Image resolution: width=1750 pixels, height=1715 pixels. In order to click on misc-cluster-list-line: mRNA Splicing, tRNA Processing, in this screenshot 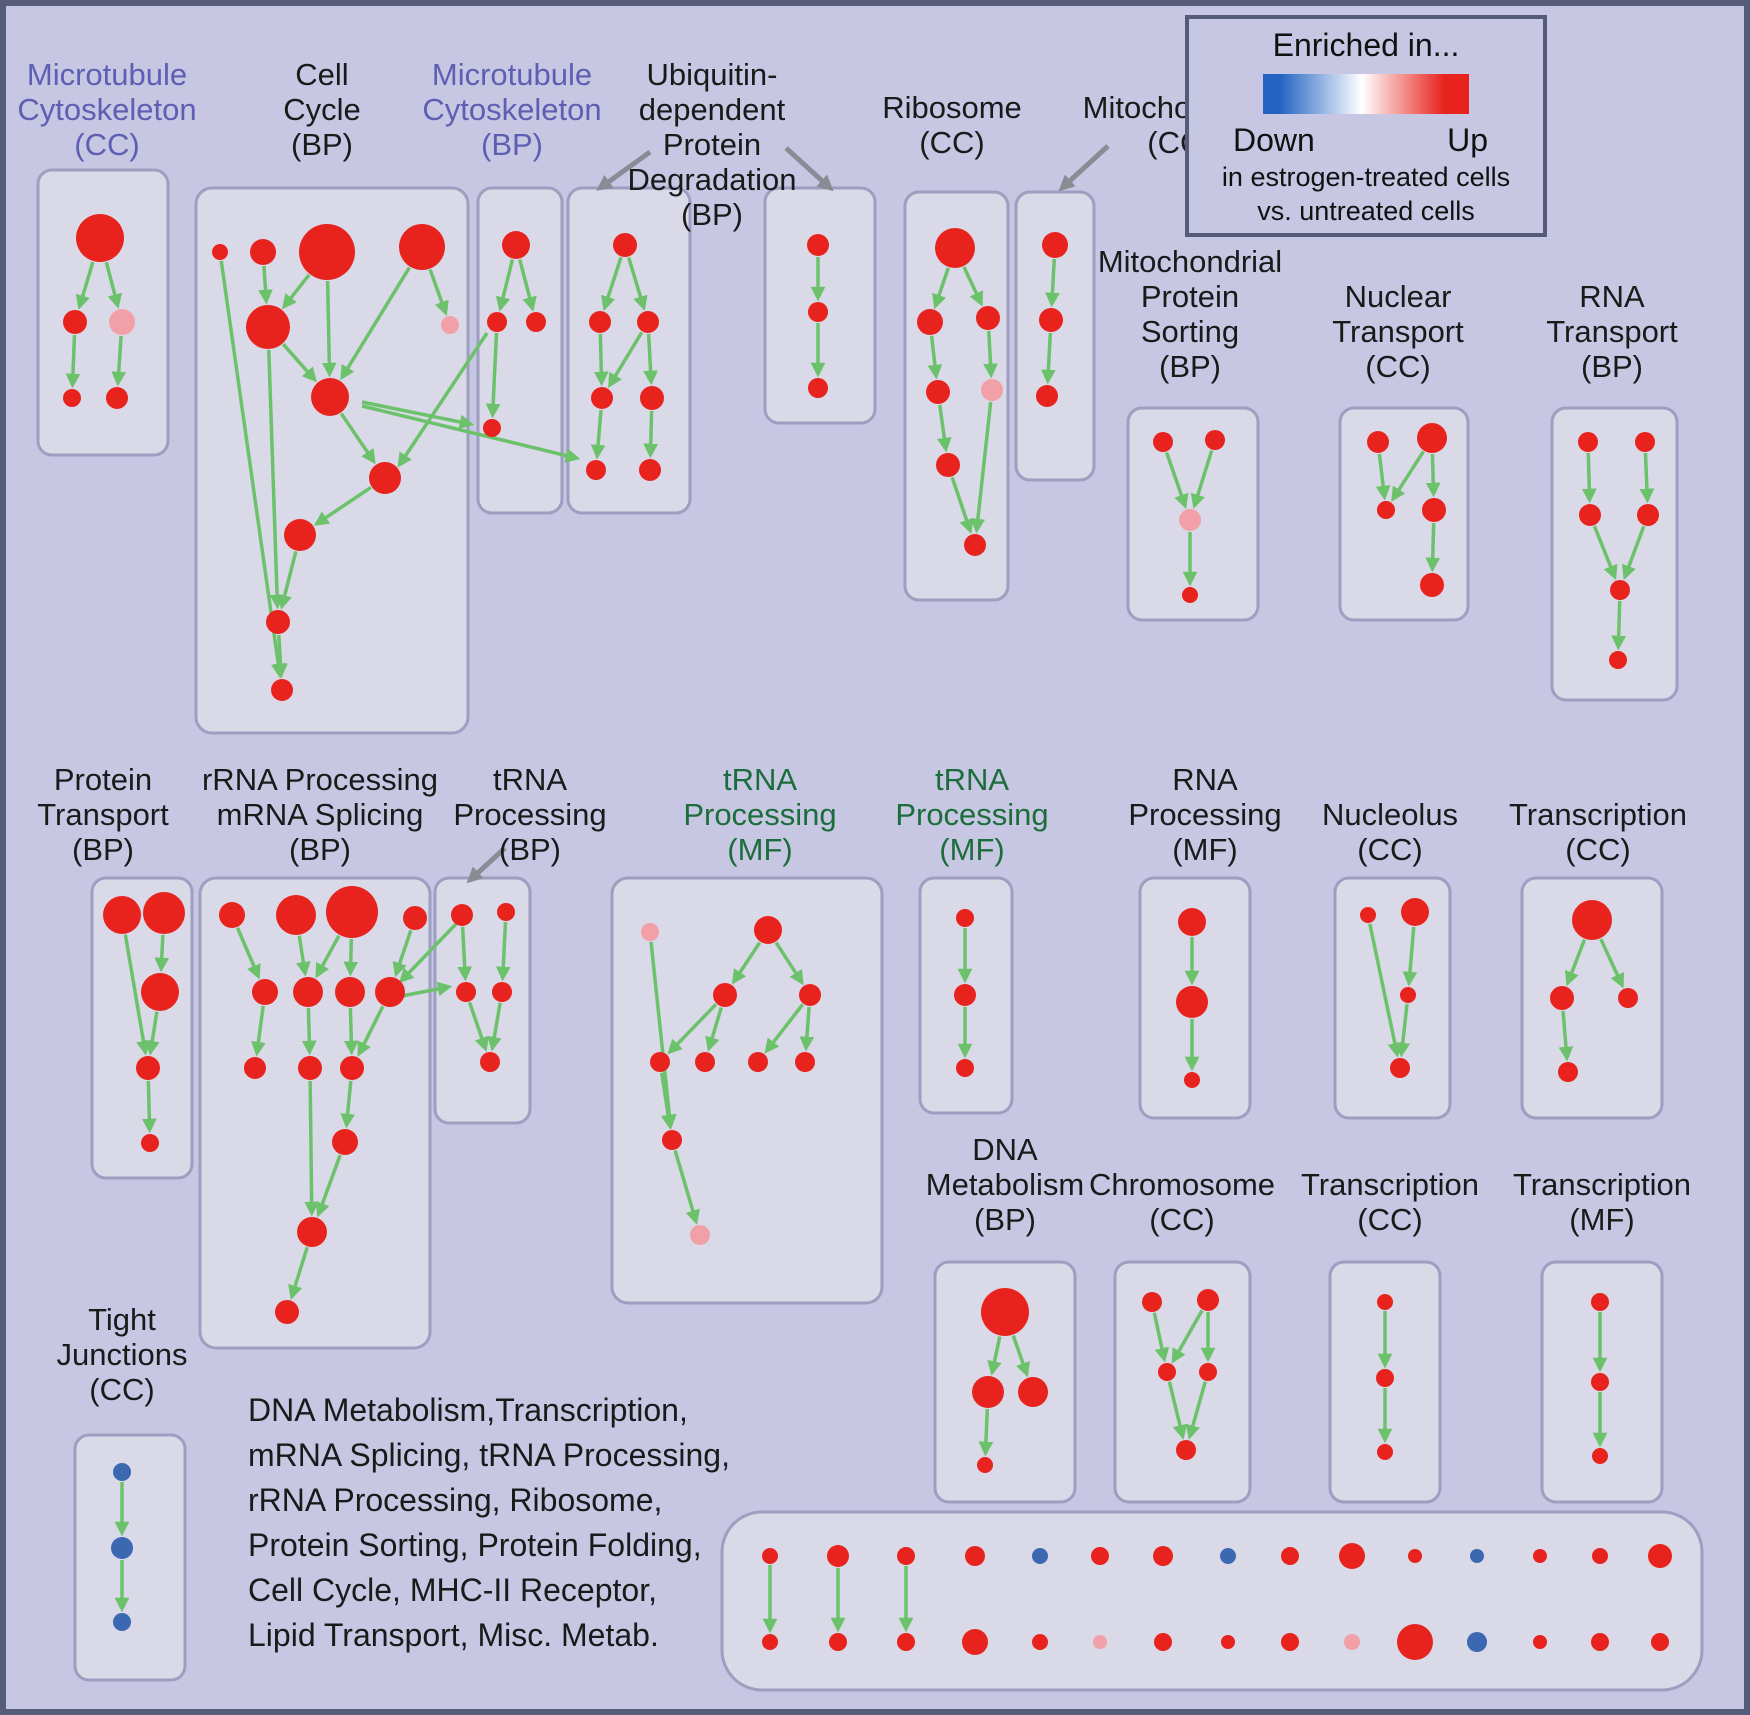, I will do `click(489, 1455)`.